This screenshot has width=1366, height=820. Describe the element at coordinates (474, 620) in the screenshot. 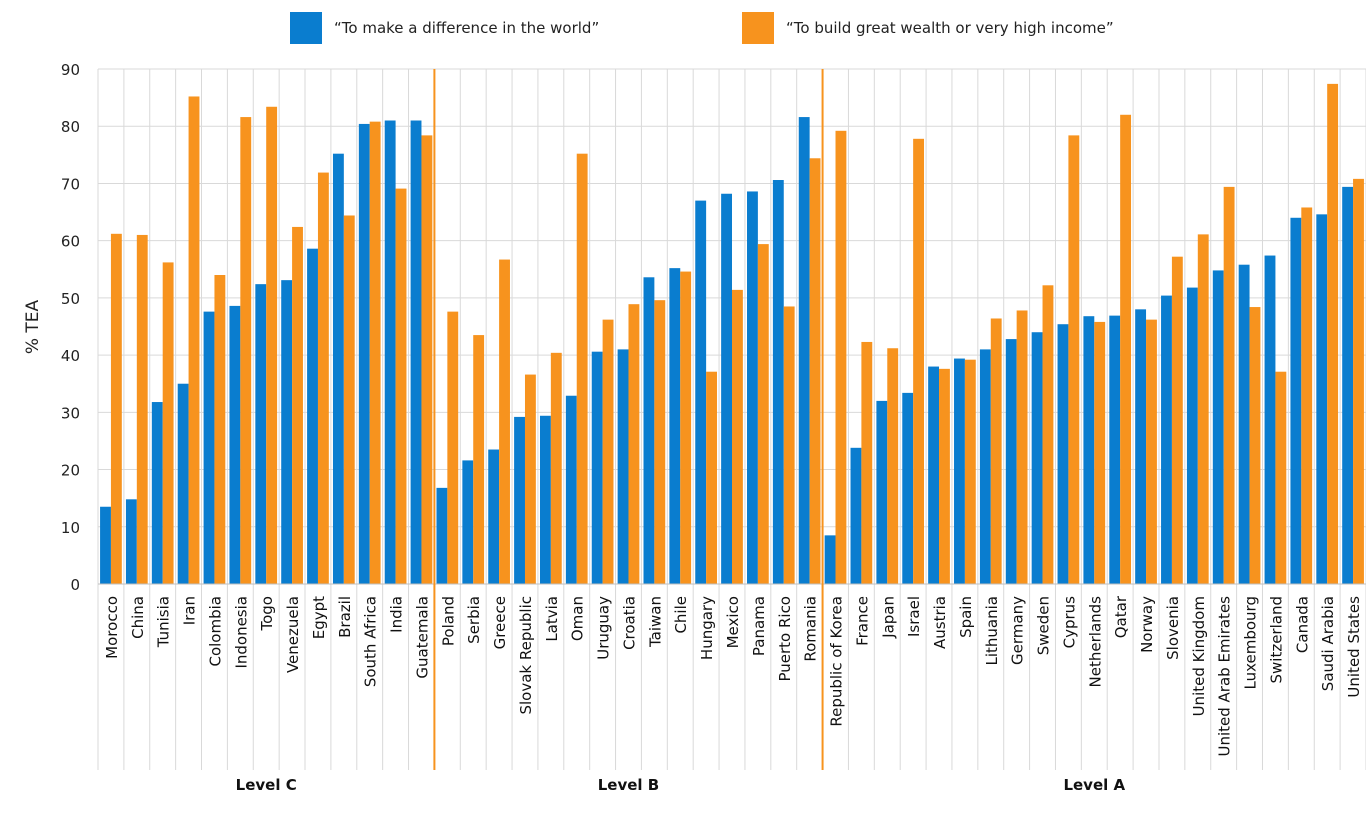

I see `x-tick-label: Serbia` at that location.